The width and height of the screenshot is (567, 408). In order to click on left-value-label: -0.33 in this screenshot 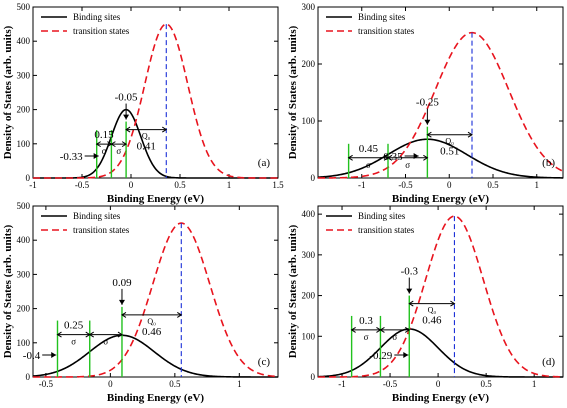, I will do `click(71, 157)`.